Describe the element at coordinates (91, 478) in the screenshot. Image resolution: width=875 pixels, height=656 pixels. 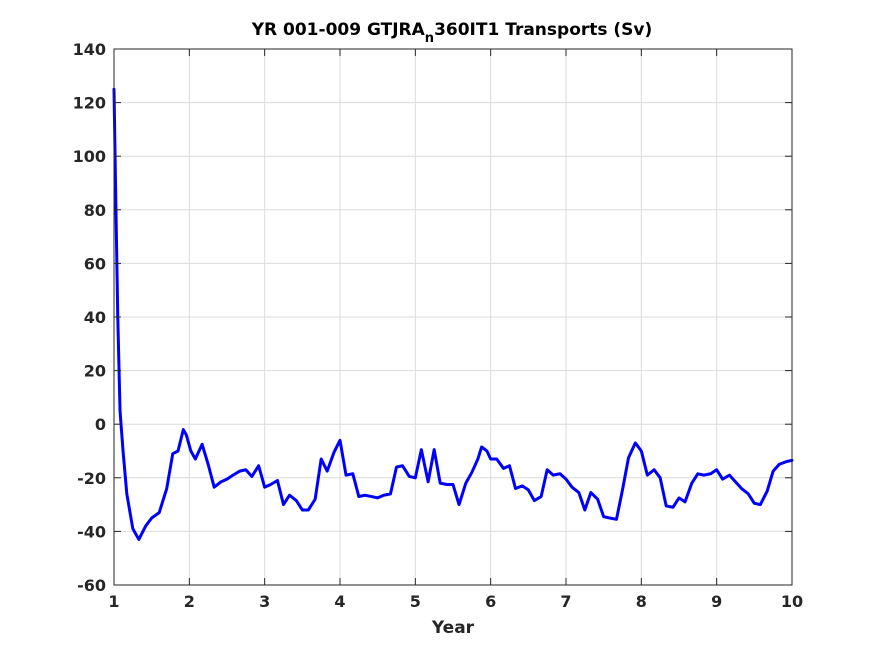
I see `y-tick-label: -20` at that location.